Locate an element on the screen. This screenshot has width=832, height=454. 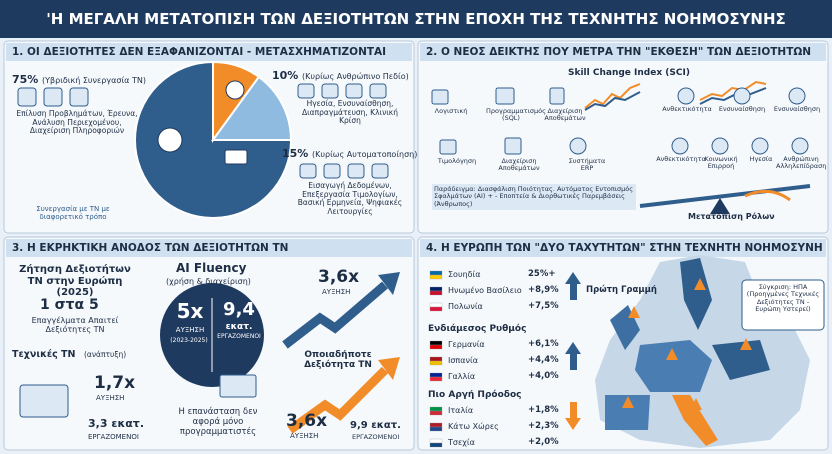
technical-sub: (ανάπτυξη) is located at coordinates (105, 354).